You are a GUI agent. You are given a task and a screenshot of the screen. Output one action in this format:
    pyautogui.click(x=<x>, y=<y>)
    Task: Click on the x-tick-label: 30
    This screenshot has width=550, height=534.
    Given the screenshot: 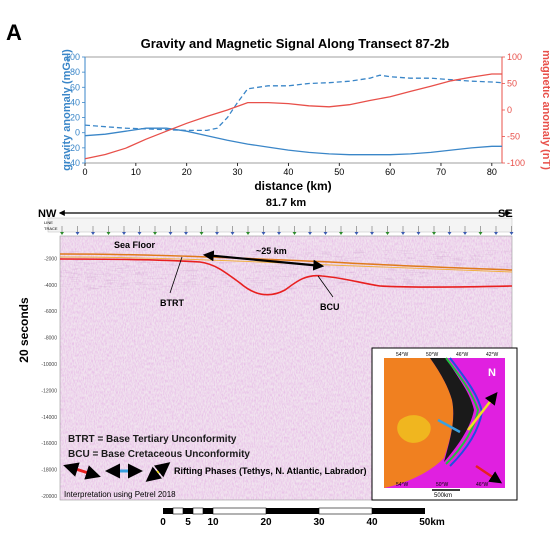 What is the action you would take?
    pyautogui.click(x=238, y=172)
    